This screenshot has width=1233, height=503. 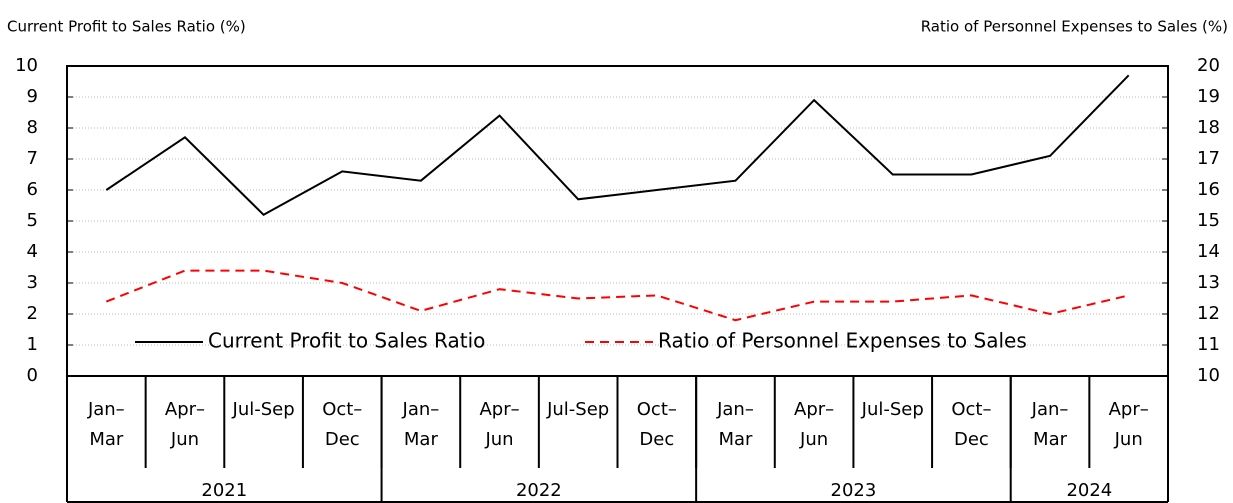 What do you see at coordinates (1208, 127) in the screenshot?
I see `y2-tick-label: 18` at bounding box center [1208, 127].